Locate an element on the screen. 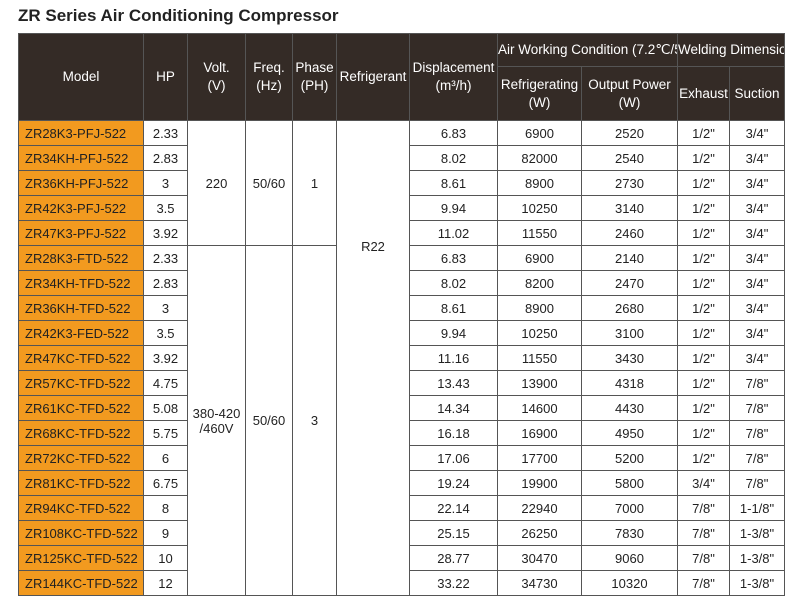 The height and width of the screenshot is (613, 800). column-header: Model is located at coordinates (81, 77).